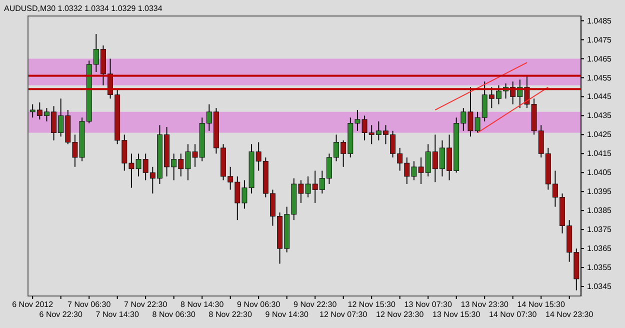 This screenshot has height=328, width=625. What do you see at coordinates (541, 304) in the screenshot?
I see `x-tick-label: 14 Nov 15:30` at bounding box center [541, 304].